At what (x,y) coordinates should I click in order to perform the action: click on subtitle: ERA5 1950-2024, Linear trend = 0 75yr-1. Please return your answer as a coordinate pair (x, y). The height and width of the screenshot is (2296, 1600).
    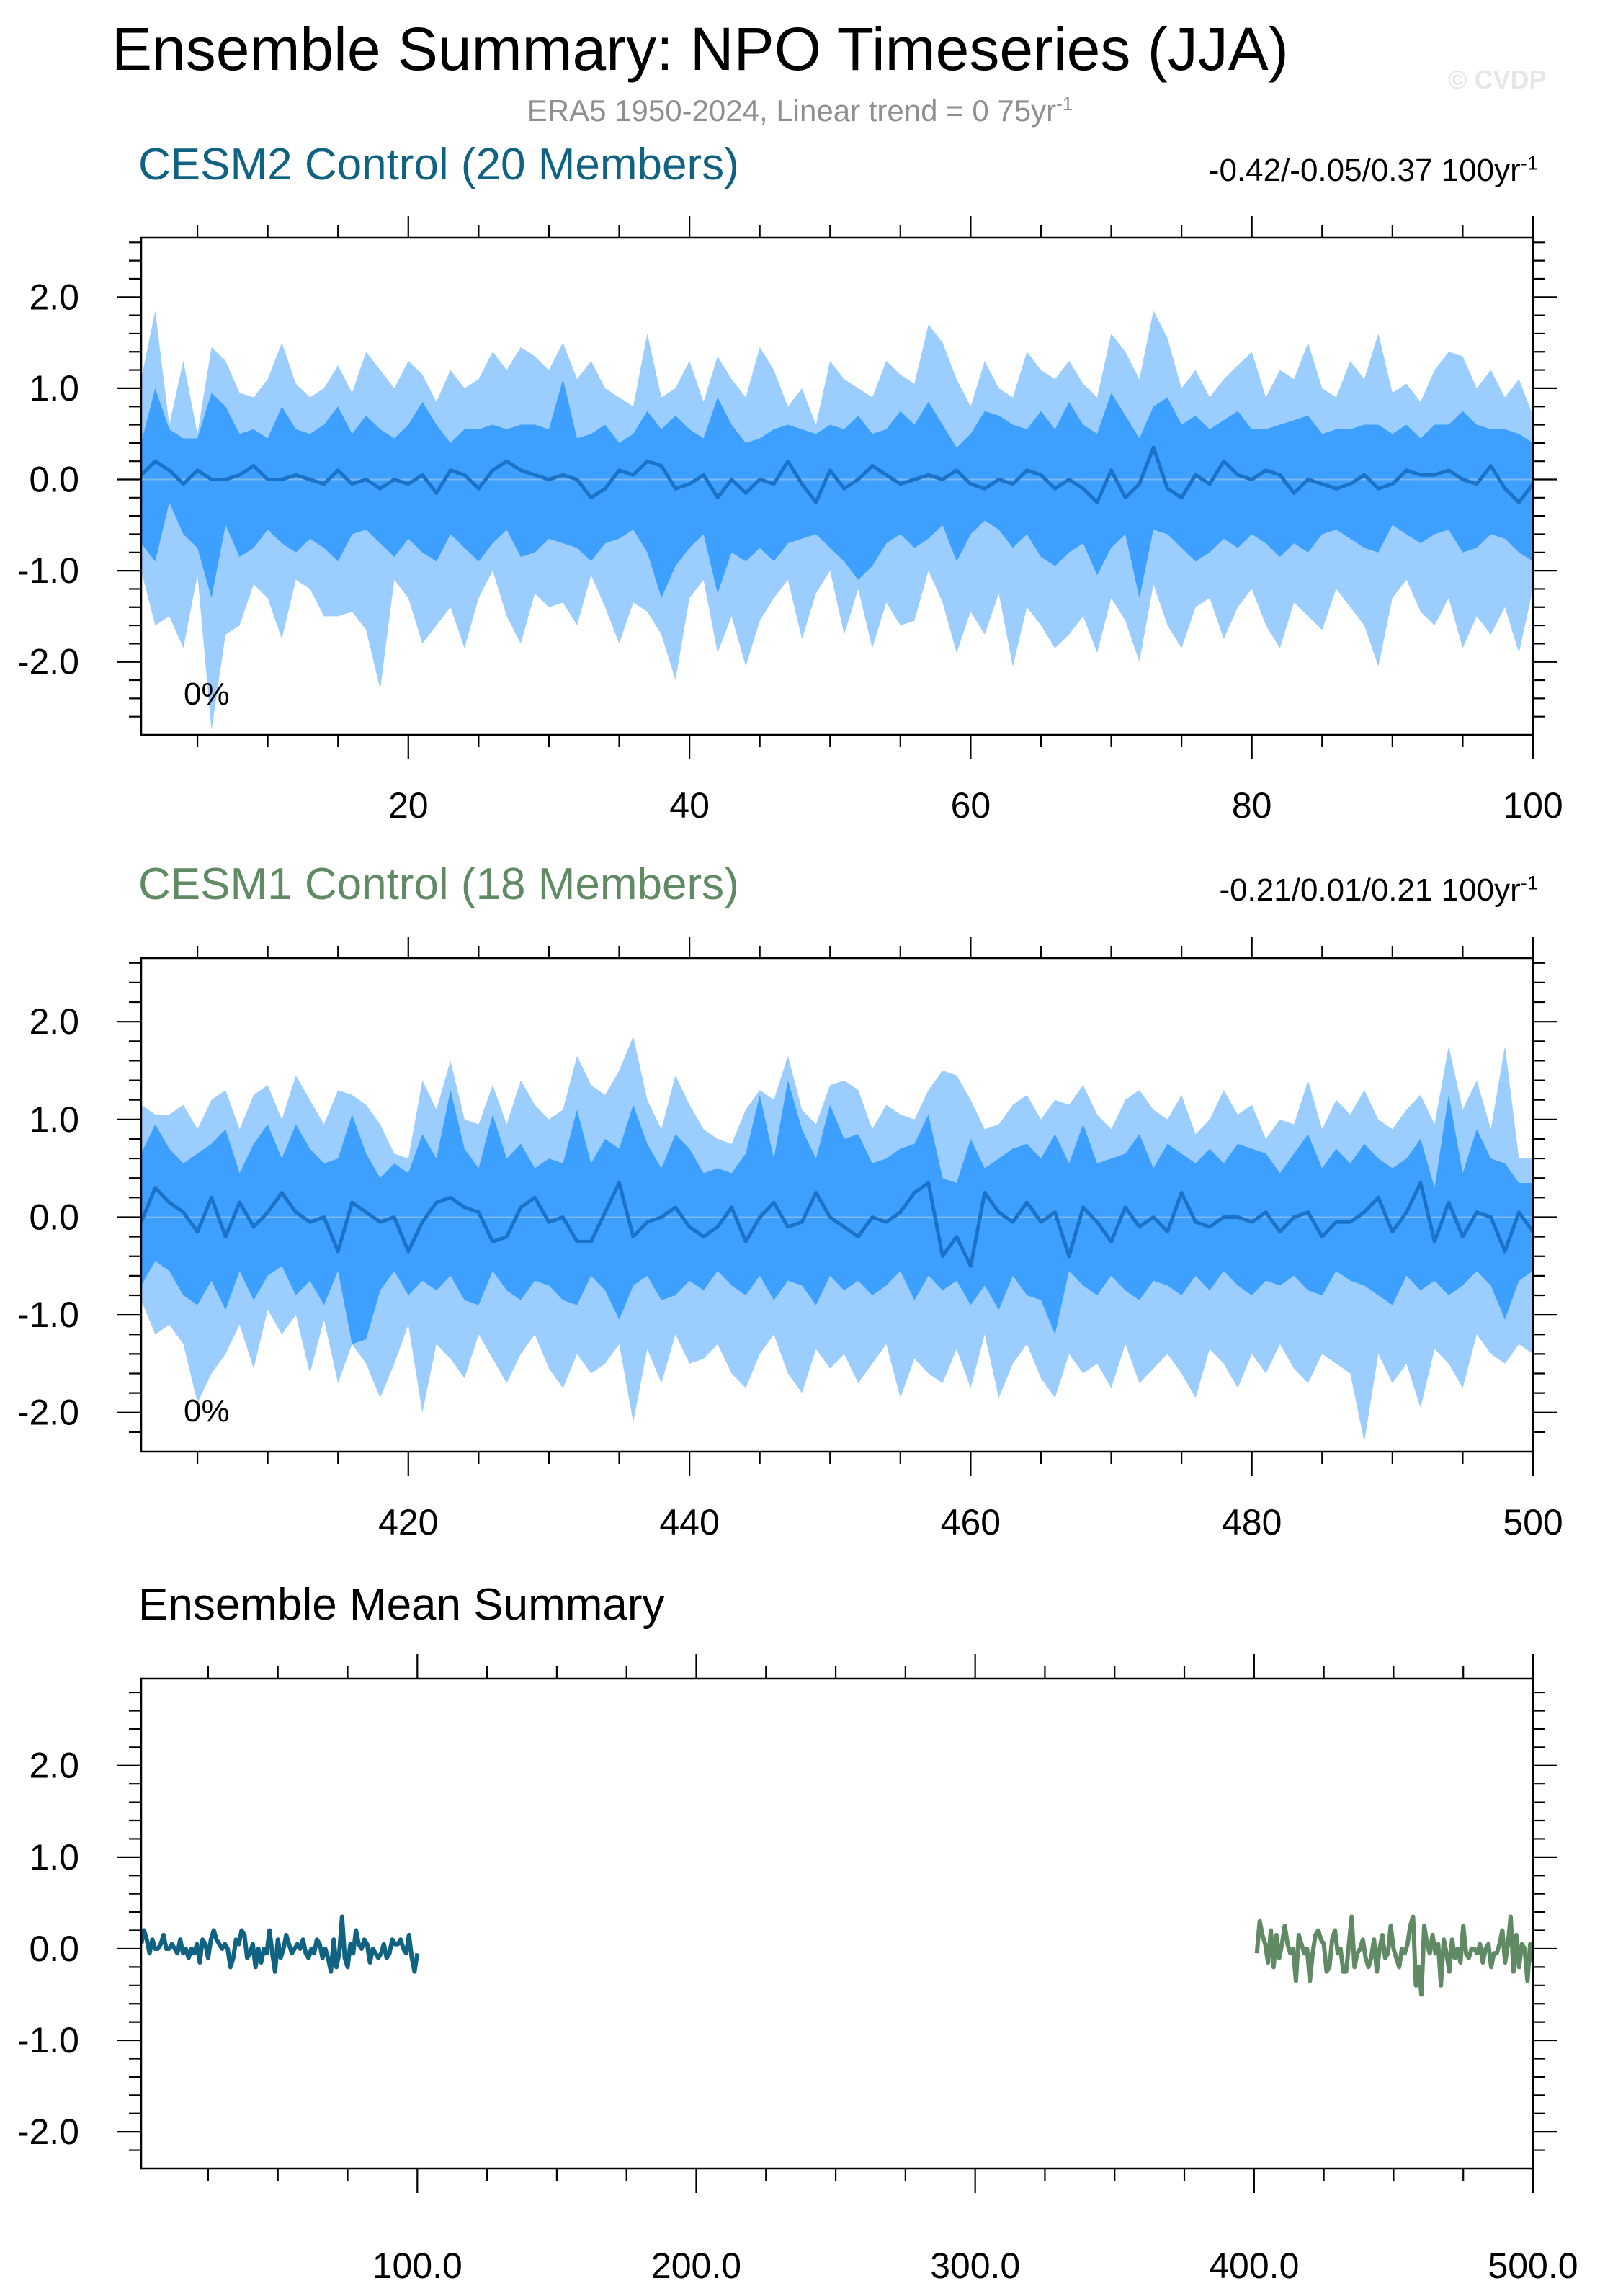
    Looking at the image, I should click on (800, 111).